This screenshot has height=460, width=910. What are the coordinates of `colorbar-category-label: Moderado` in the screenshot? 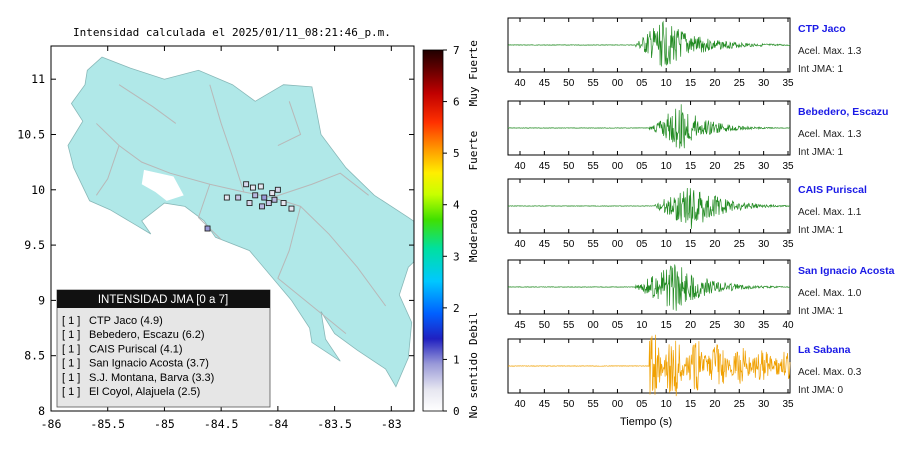 It's located at (473, 235).